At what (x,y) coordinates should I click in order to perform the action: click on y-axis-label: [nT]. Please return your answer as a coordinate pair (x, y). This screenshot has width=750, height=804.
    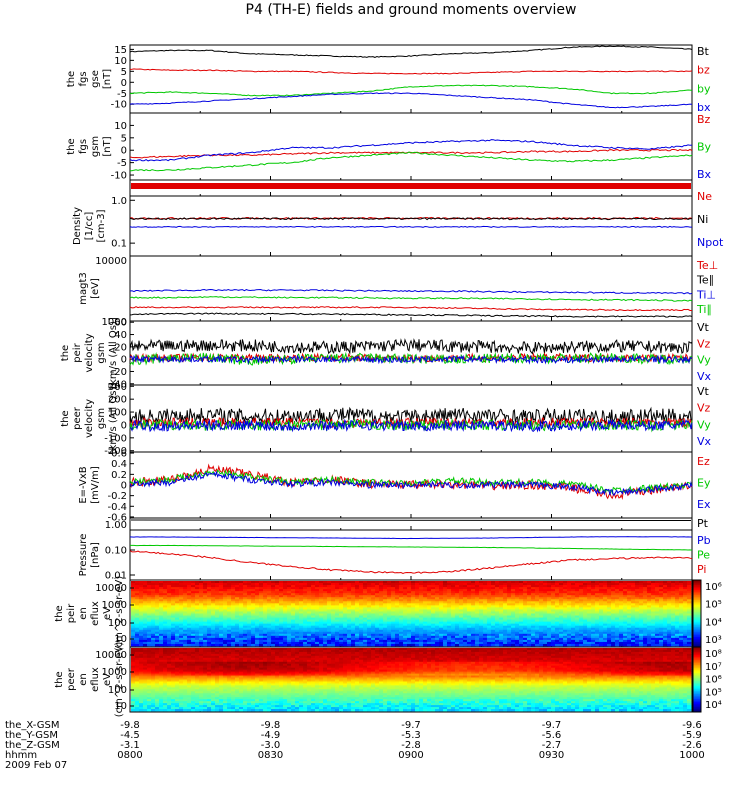
    Looking at the image, I should click on (107, 146).